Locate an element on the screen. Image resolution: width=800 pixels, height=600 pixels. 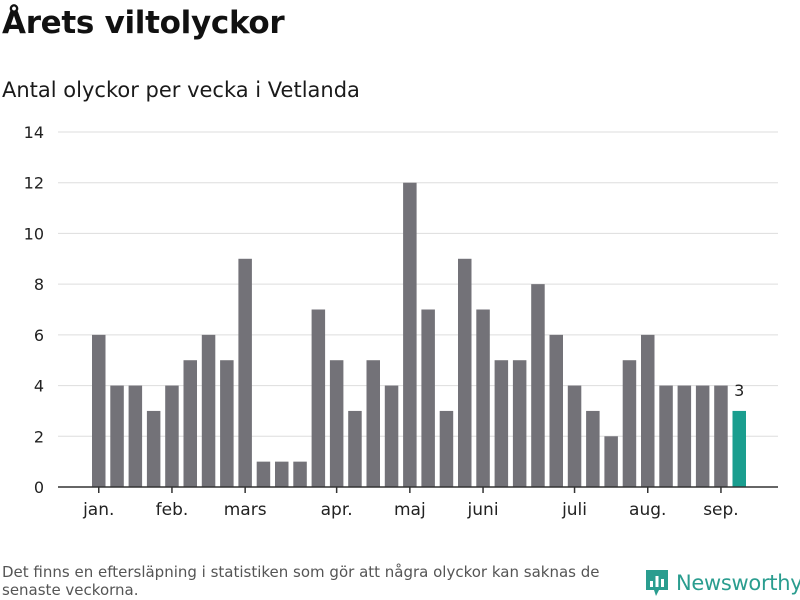
brand: Newsworthy is located at coordinates (722, 583).